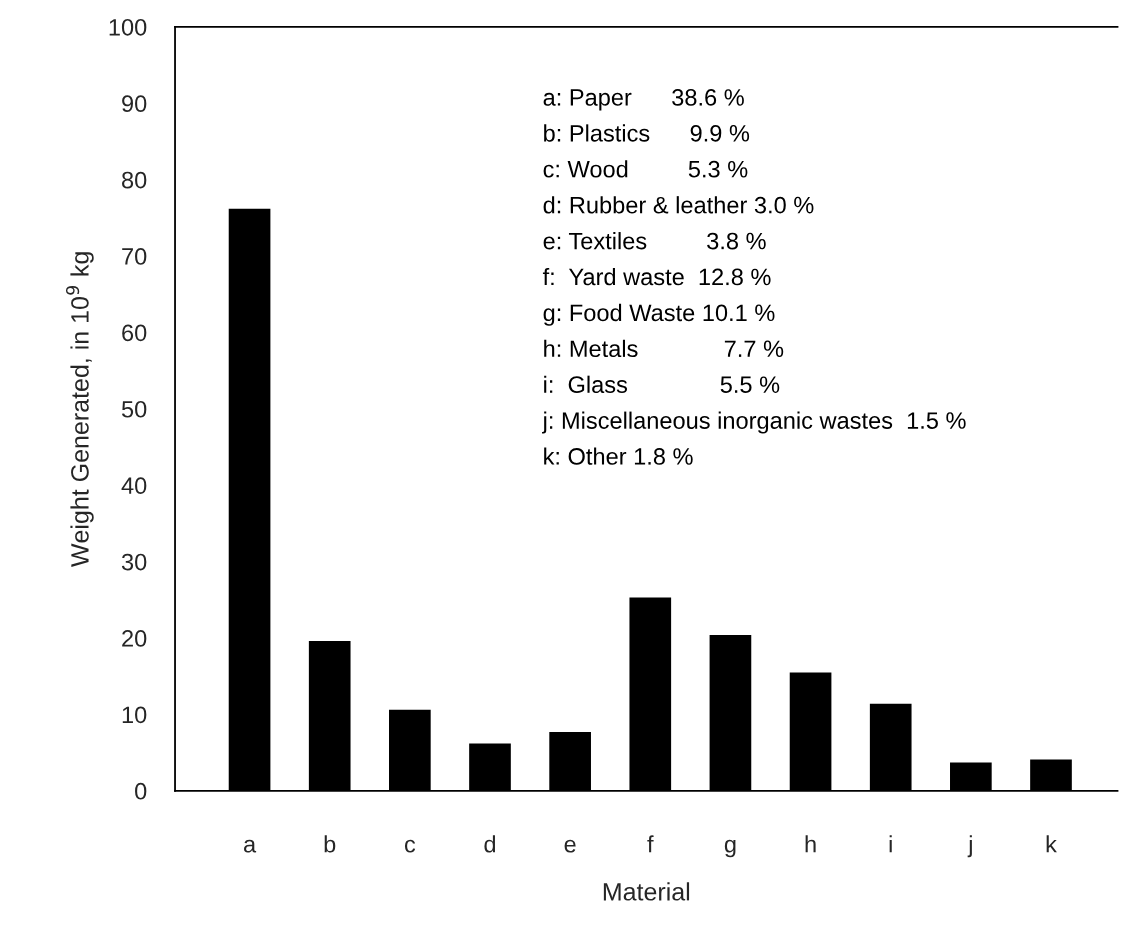 This screenshot has width=1122, height=926. What do you see at coordinates (662, 384) in the screenshot?
I see `annotation: i: Glass 5.5 %` at bounding box center [662, 384].